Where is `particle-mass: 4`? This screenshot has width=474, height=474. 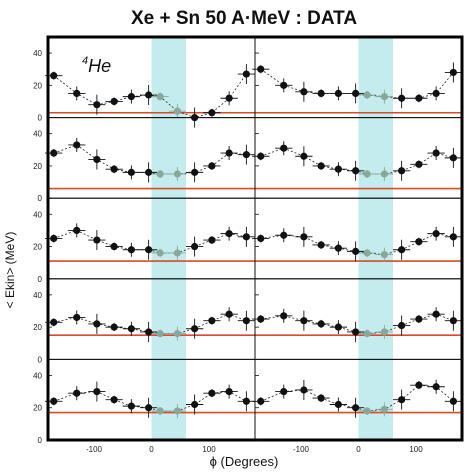
particle-mass: 4 is located at coordinates (85, 61).